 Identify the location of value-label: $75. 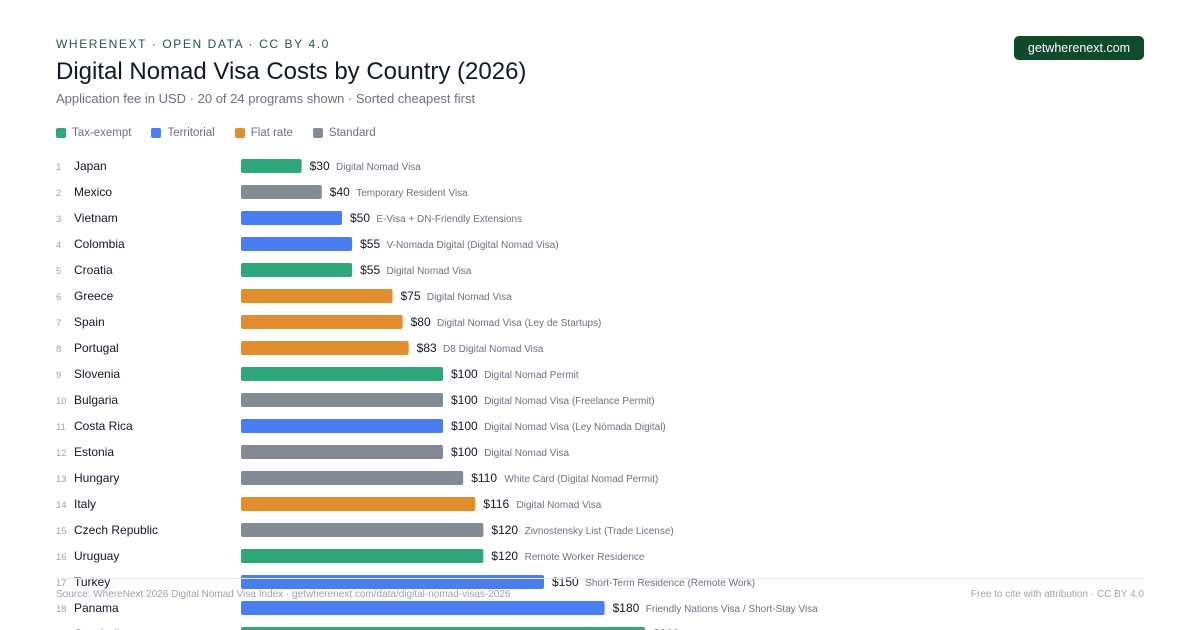
(411, 296).